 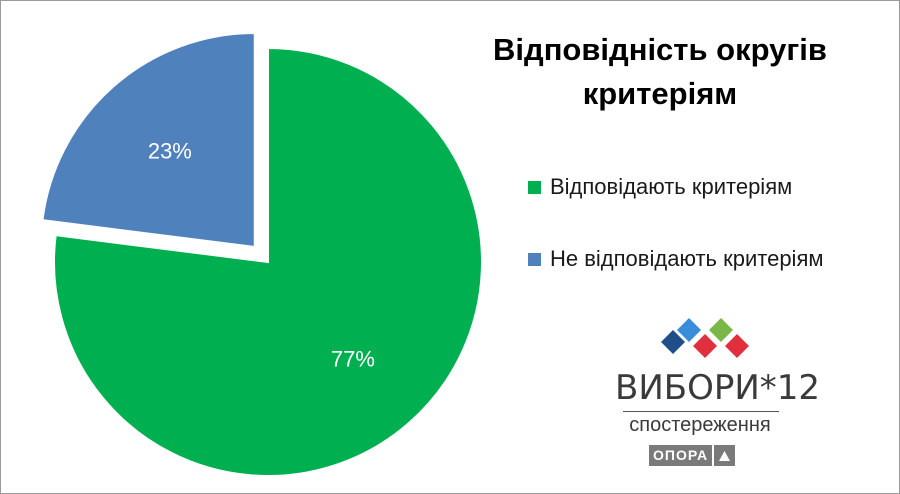 What do you see at coordinates (353, 358) in the screenshot?
I see `pie-label-matching: 77%` at bounding box center [353, 358].